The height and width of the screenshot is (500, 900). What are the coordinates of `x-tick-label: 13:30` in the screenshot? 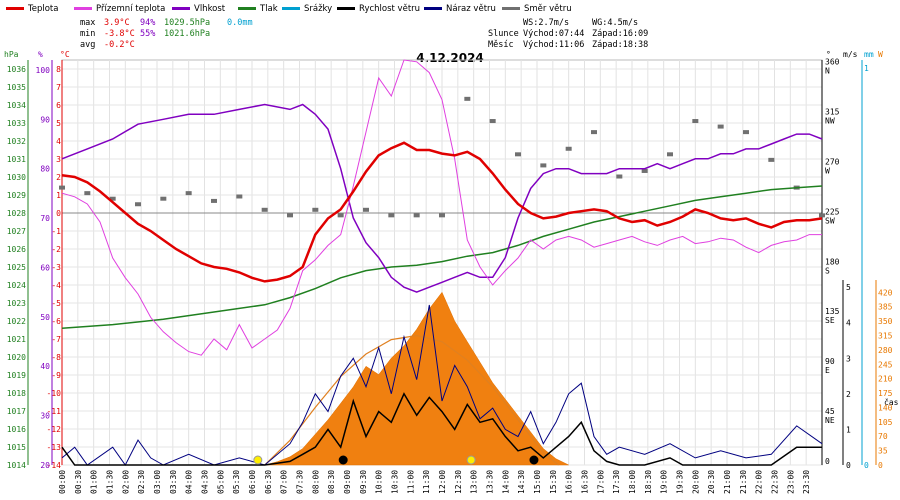 It's located at (490, 482).